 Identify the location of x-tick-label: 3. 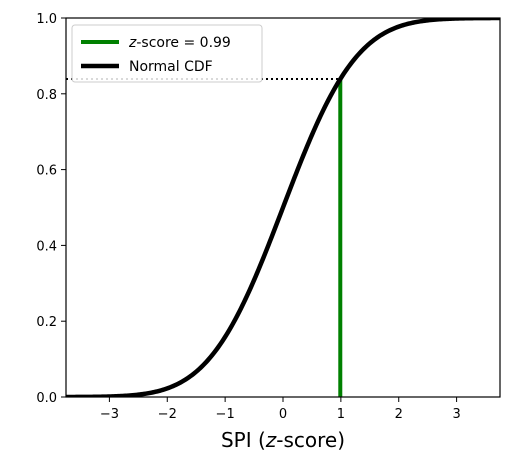
(456, 414).